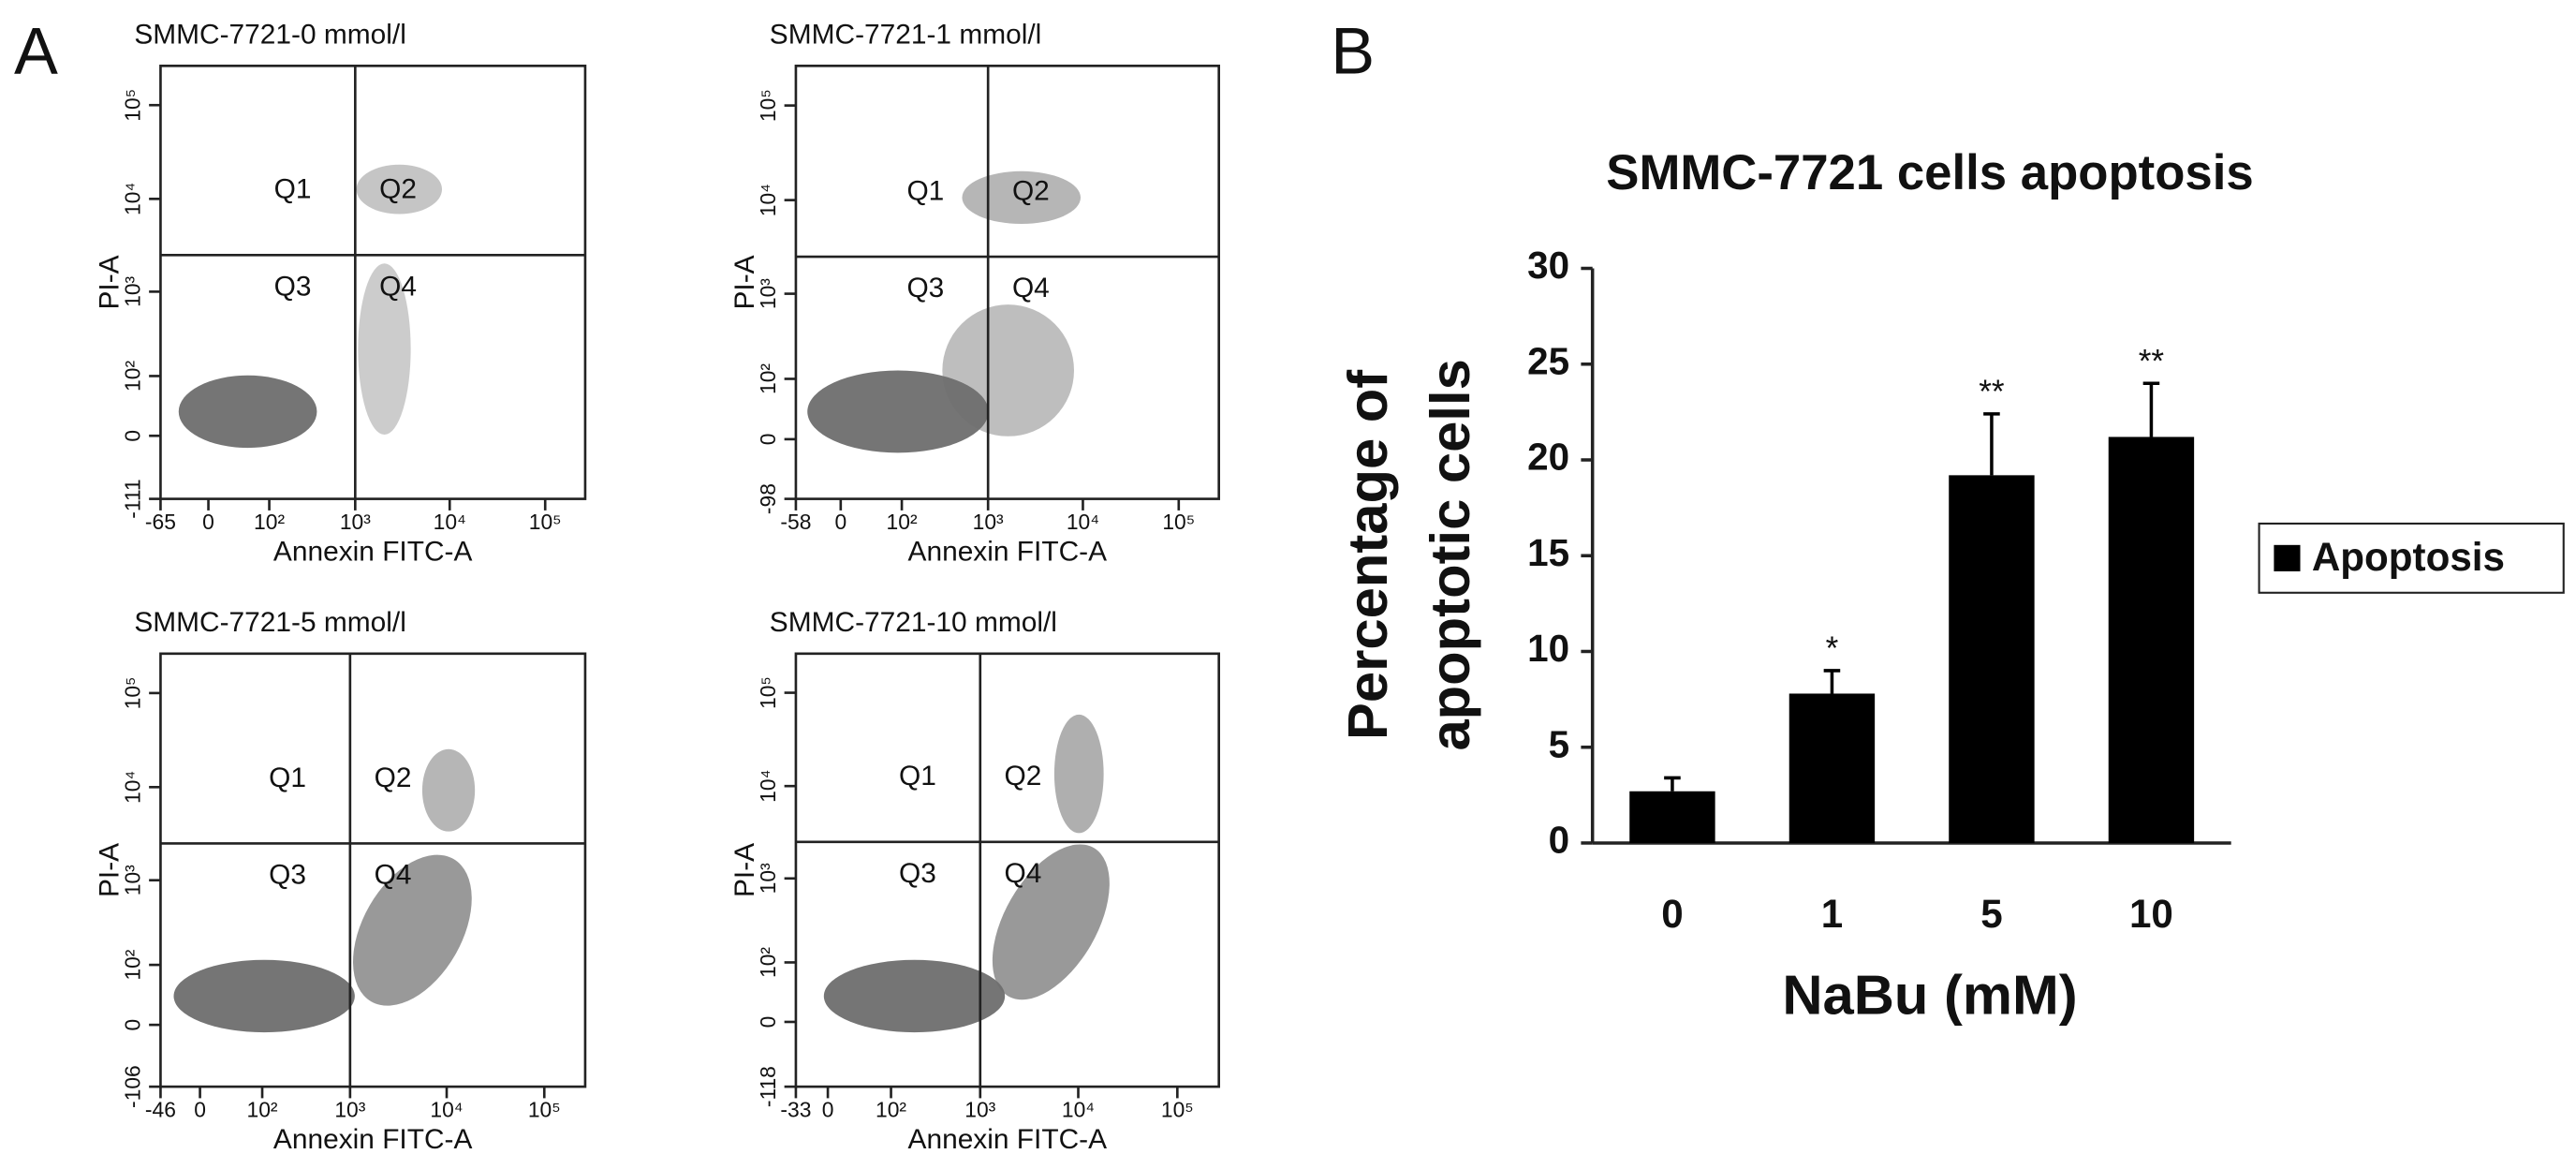 The height and width of the screenshot is (1169, 2576). Describe the element at coordinates (768, 1086) in the screenshot. I see `y-tick-label: -118` at that location.